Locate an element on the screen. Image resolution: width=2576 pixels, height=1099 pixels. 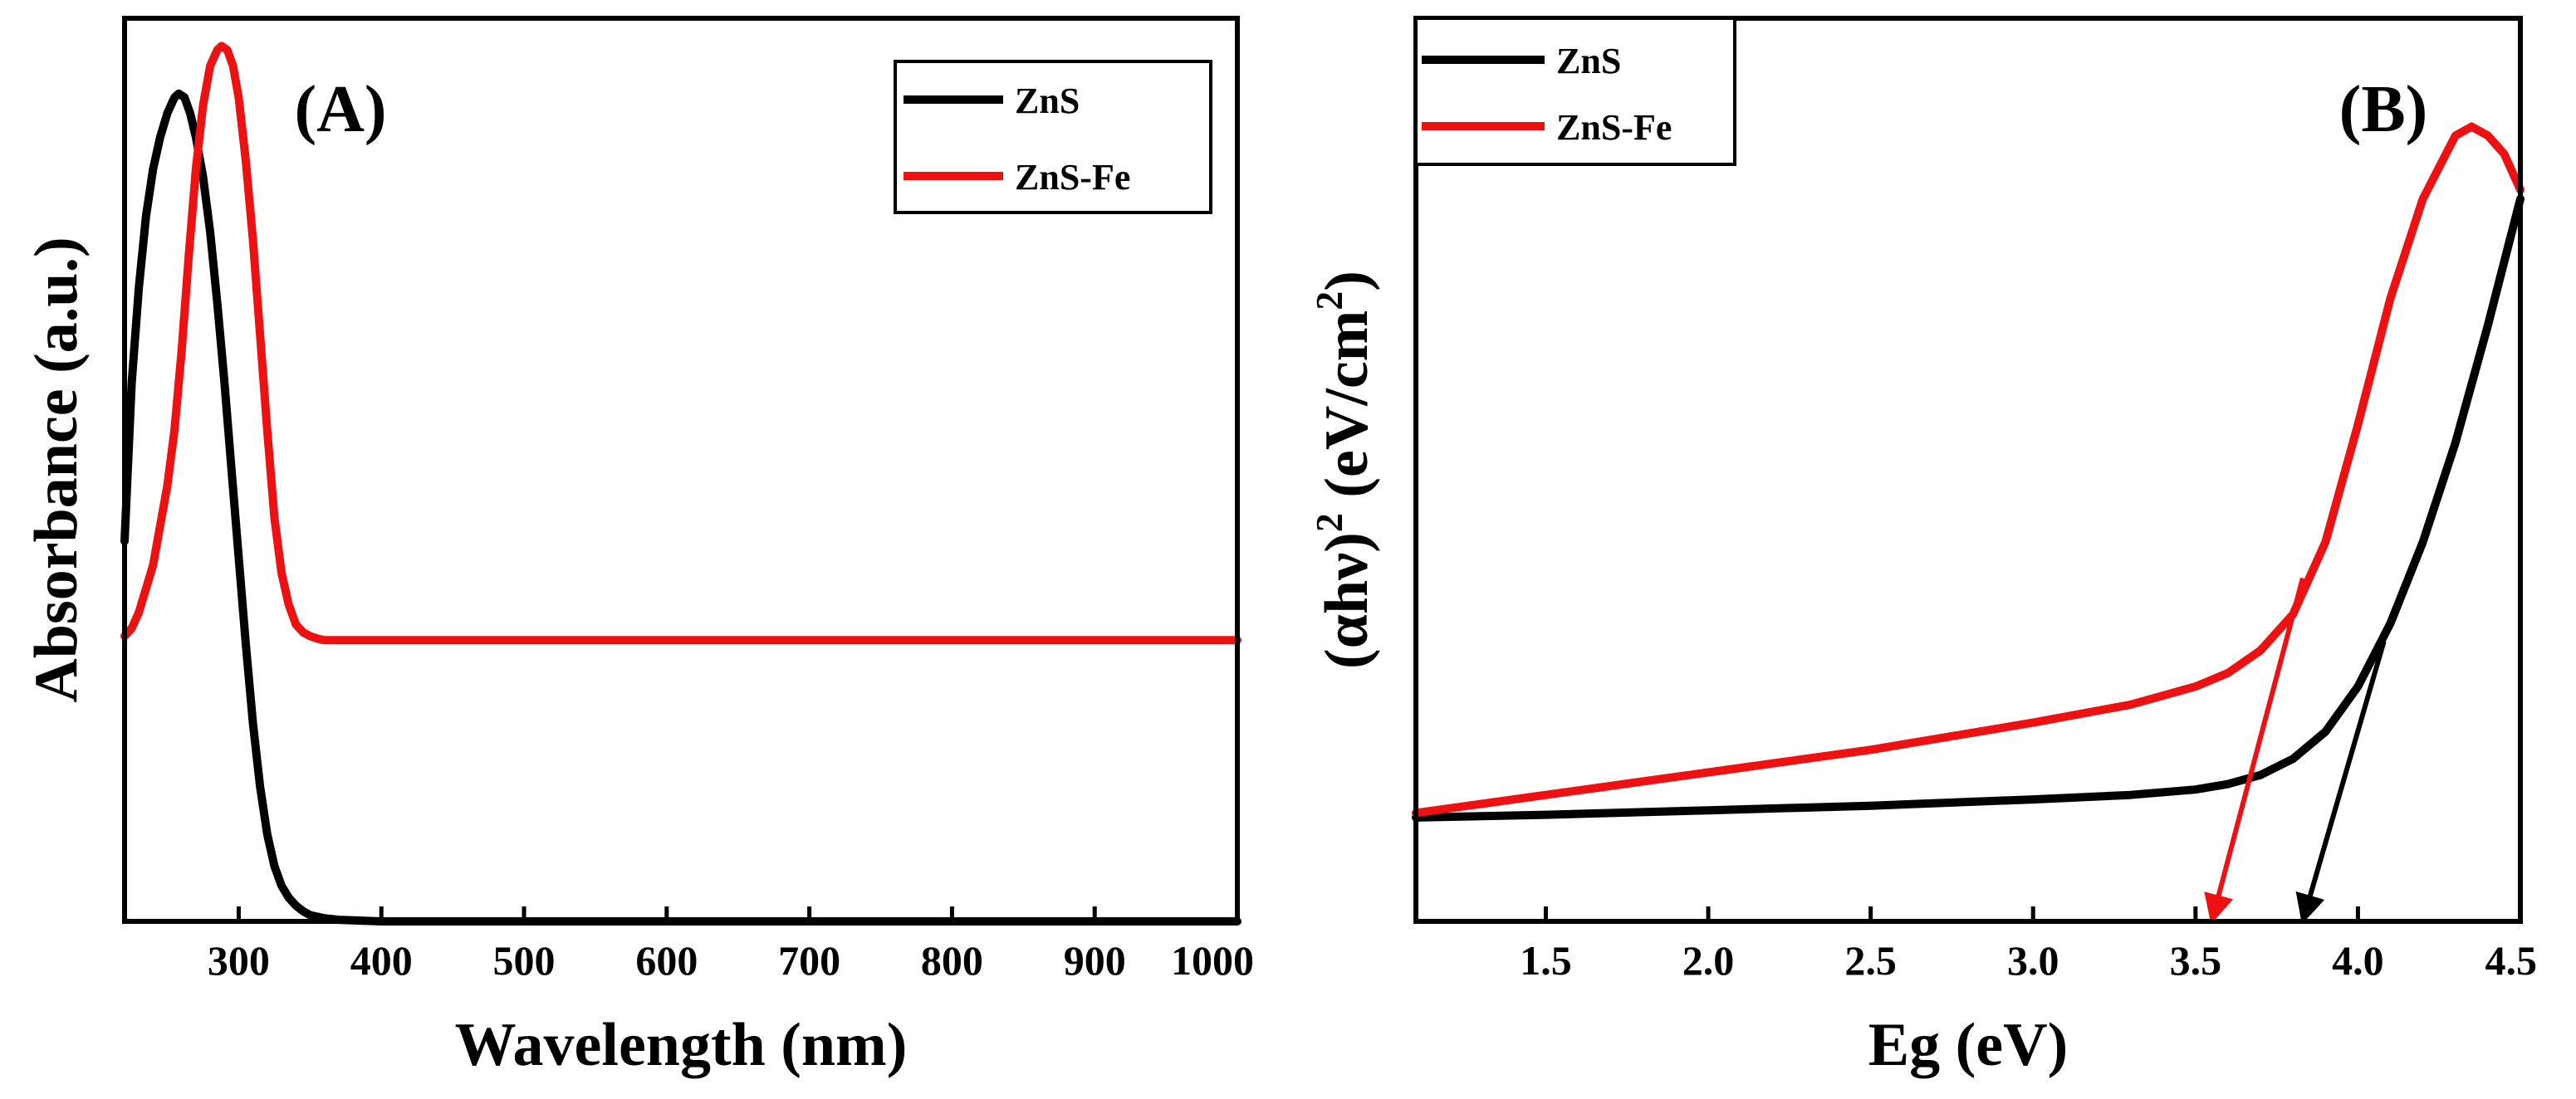
panel-a-legend-box is located at coordinates (1053, 137).